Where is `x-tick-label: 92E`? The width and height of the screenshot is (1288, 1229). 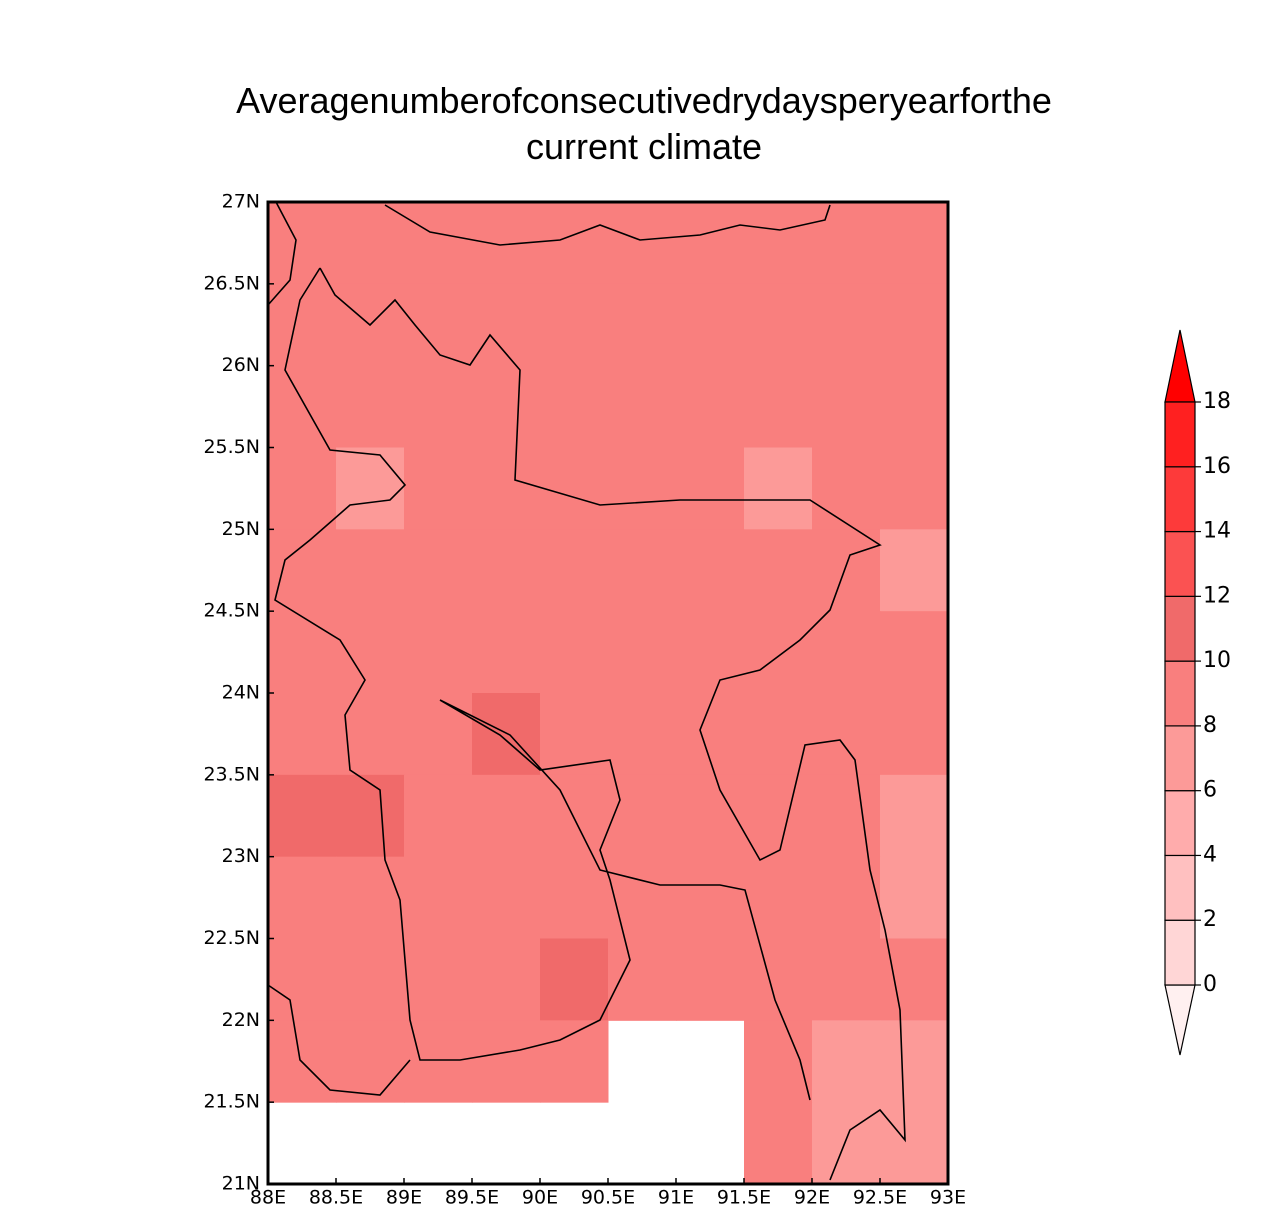 x-tick-label: 92E is located at coordinates (812, 1198).